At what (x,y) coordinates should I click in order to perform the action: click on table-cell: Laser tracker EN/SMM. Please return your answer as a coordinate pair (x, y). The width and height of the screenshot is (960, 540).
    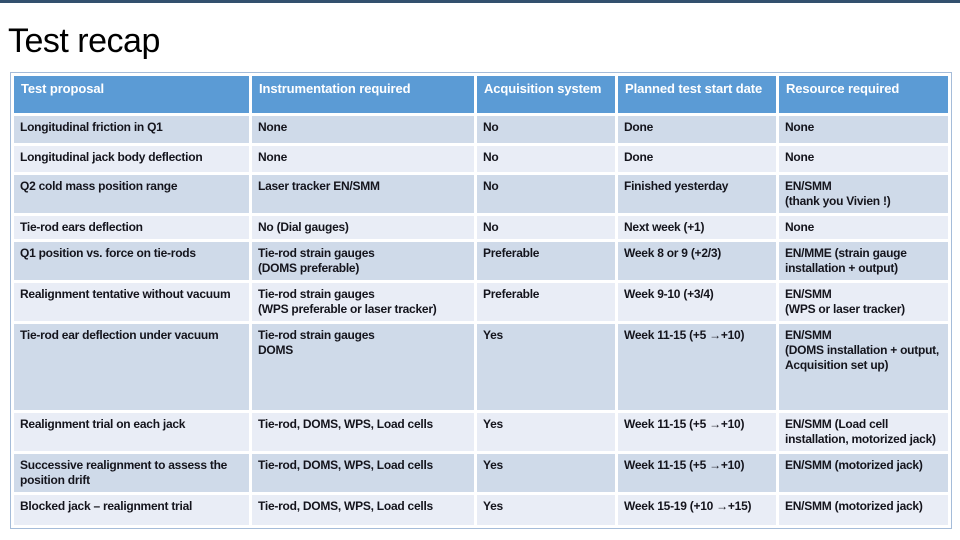
    Looking at the image, I should click on (363, 194).